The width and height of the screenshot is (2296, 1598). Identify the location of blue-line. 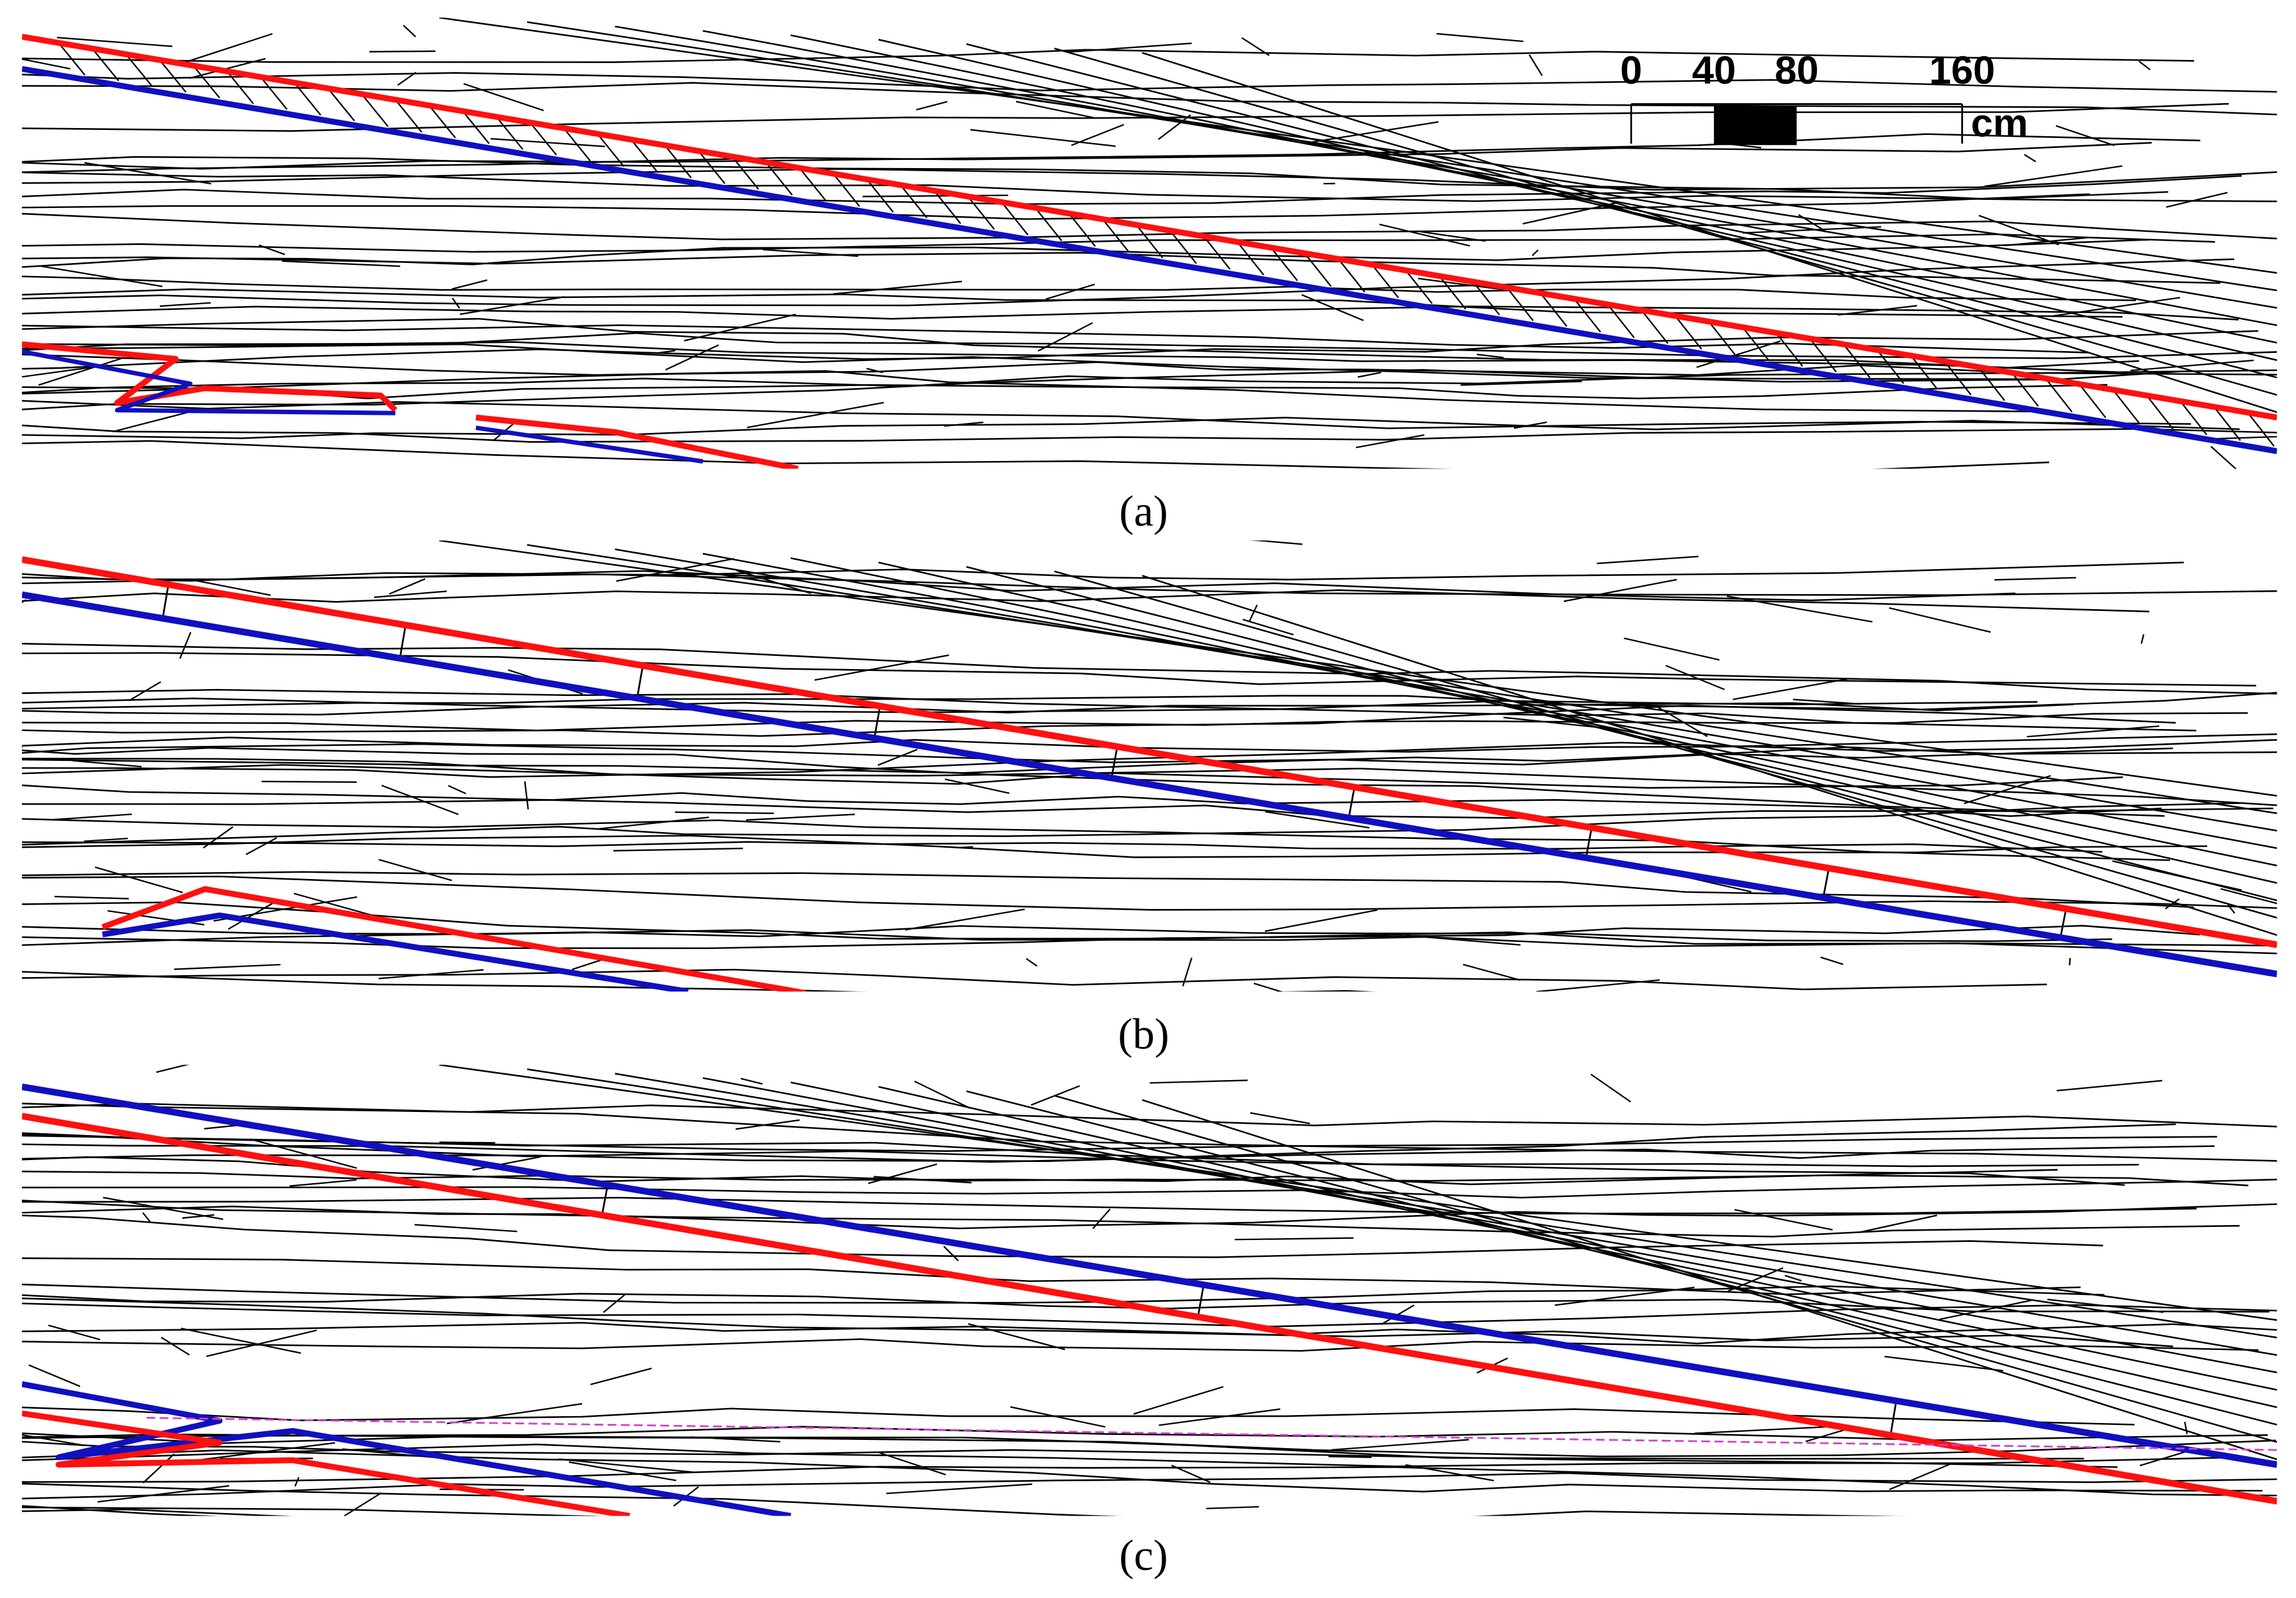
(395, 952).